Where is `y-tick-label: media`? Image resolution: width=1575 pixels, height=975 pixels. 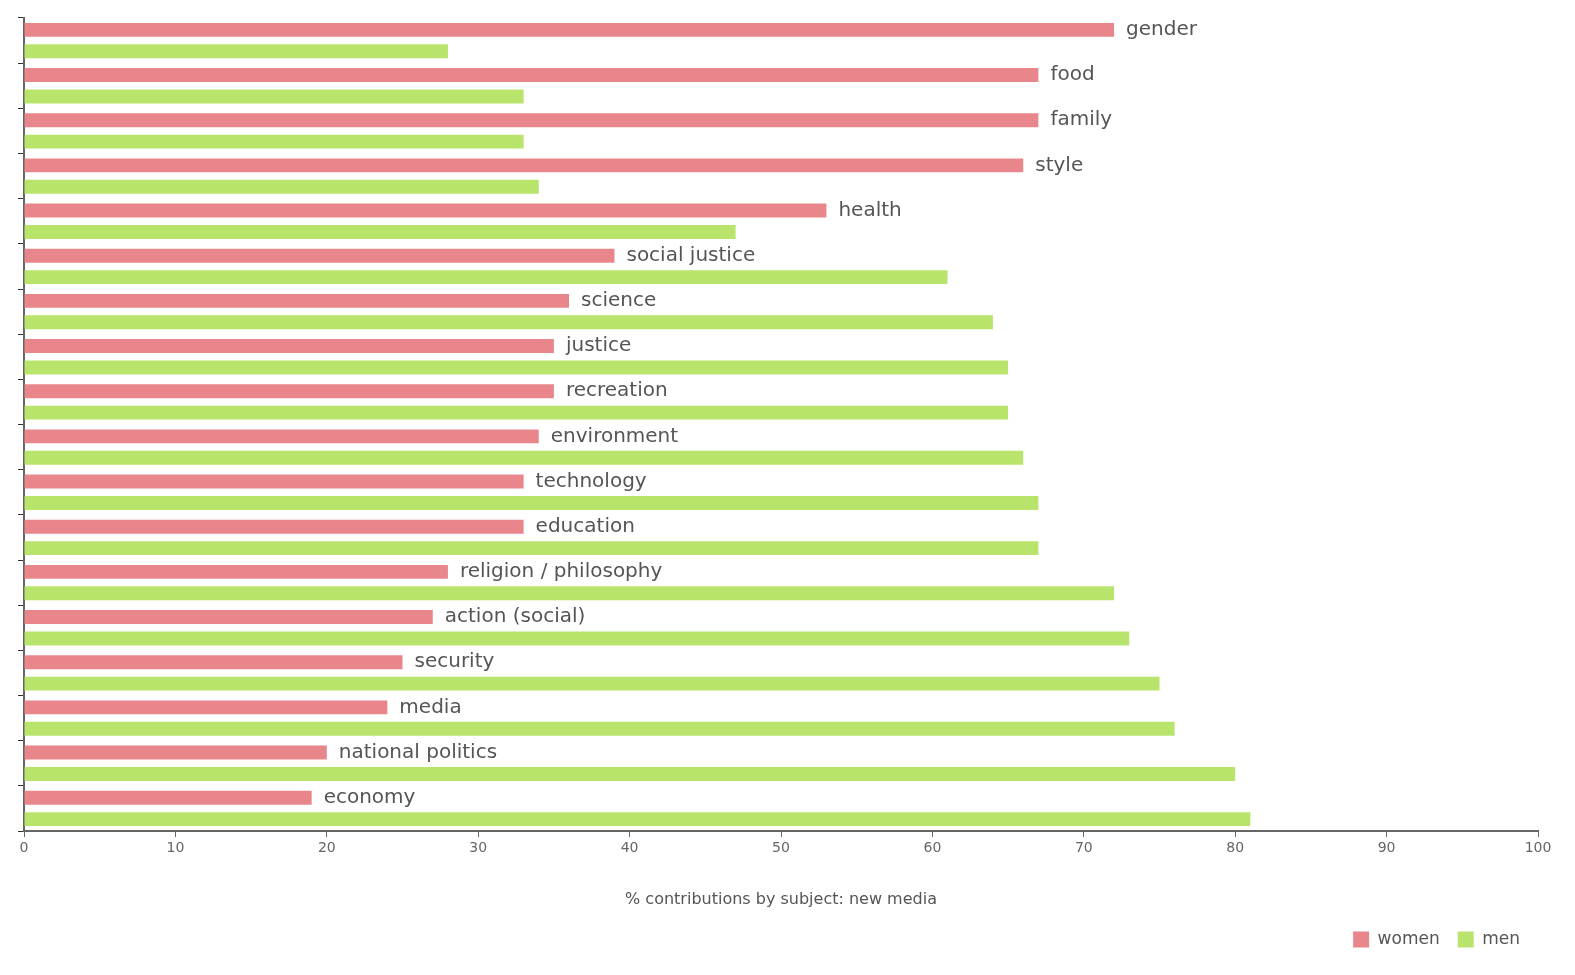 y-tick-label: media is located at coordinates (430, 705).